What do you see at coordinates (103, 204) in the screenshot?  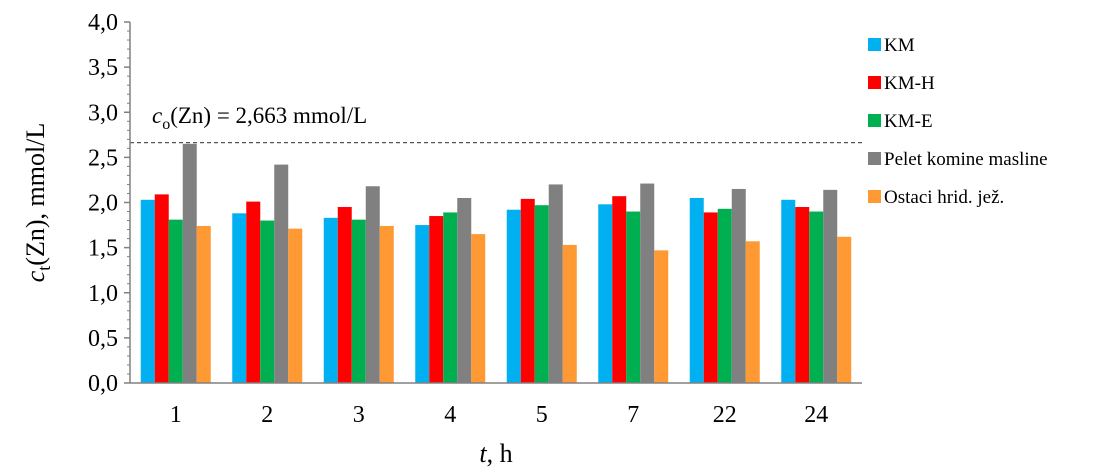 I see `y-tick-label: 2,0` at bounding box center [103, 204].